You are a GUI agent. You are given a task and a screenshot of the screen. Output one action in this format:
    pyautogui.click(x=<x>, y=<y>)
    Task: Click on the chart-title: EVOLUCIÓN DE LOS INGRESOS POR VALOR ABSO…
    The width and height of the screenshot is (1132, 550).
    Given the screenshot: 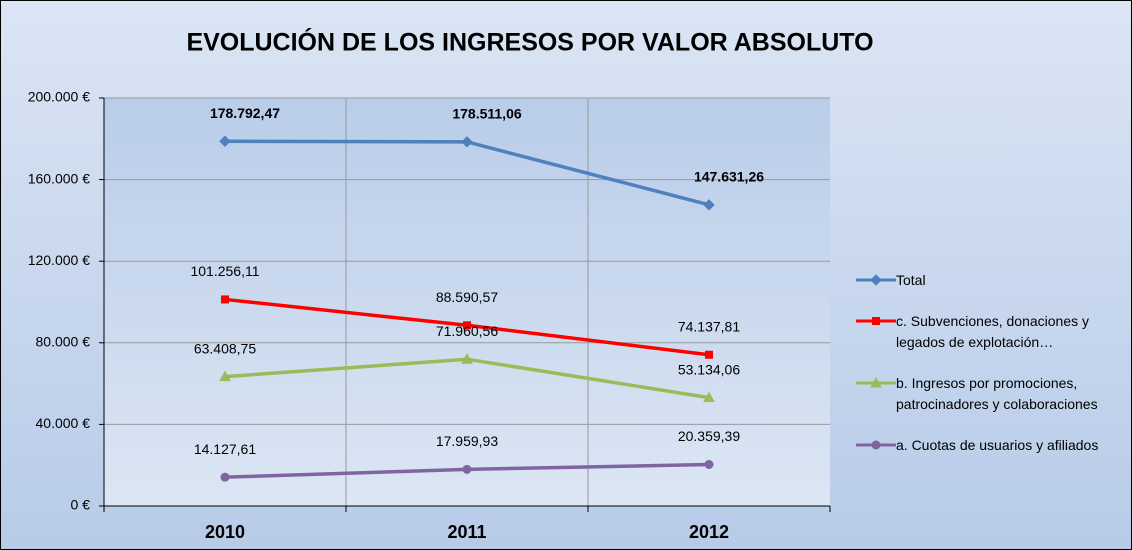 What is the action you would take?
    pyautogui.click(x=529, y=42)
    